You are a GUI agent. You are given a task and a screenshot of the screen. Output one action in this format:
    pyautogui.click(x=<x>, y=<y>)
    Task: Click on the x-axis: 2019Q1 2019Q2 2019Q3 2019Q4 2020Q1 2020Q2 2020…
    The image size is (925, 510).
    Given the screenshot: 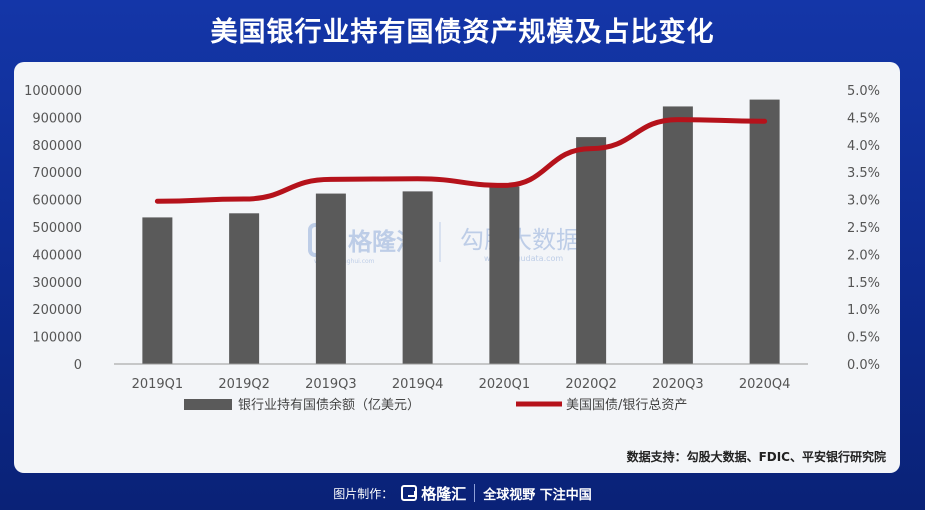 What is the action you would take?
    pyautogui.click(x=461, y=377)
    